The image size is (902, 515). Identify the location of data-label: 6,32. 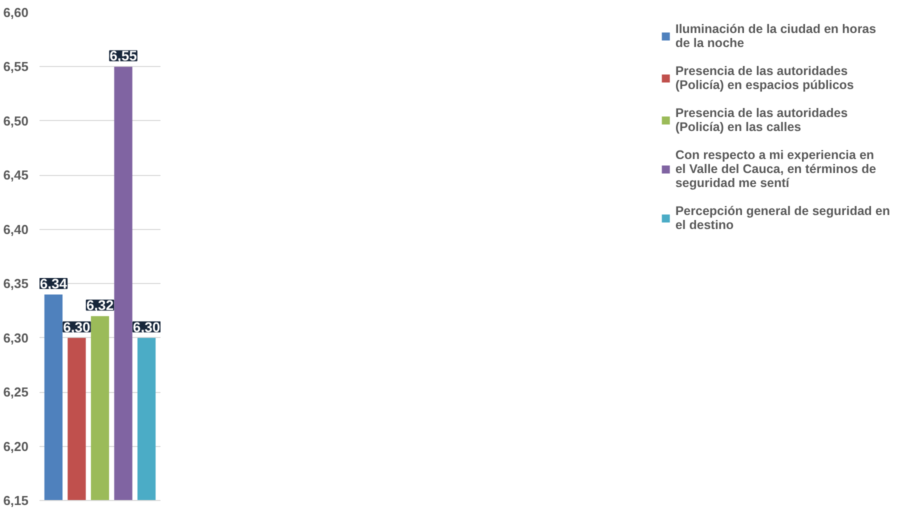
(100, 305).